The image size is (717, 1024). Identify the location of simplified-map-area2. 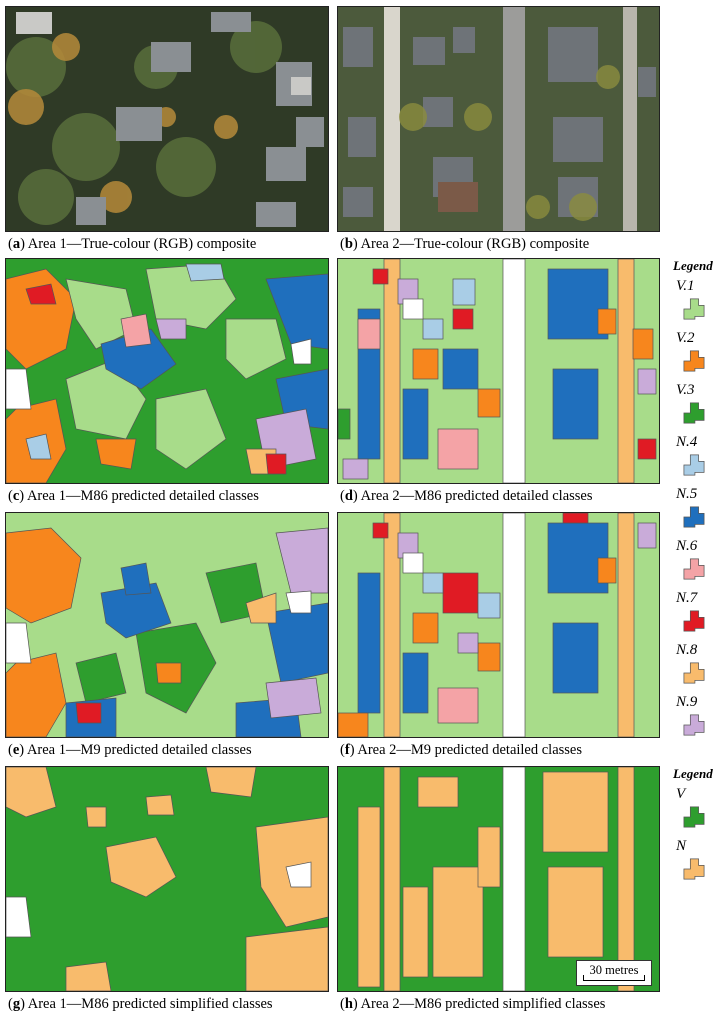
(498, 879).